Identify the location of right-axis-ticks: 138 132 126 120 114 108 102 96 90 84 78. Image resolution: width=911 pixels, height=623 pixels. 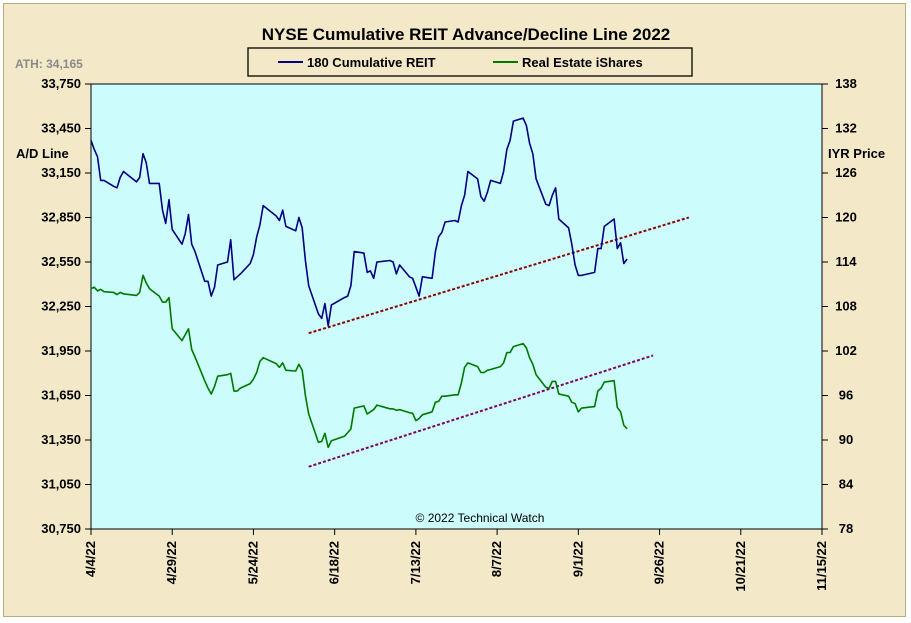
(839, 306).